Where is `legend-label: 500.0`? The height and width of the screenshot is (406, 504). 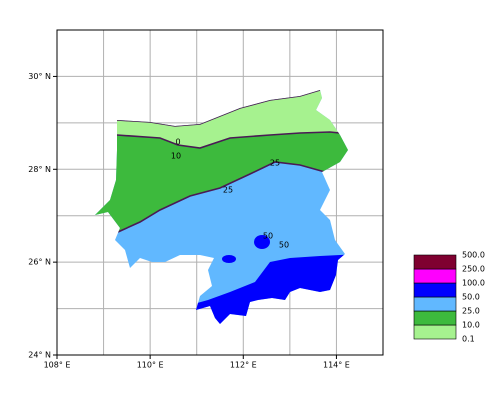
legend-label: 500.0 is located at coordinates (473, 255).